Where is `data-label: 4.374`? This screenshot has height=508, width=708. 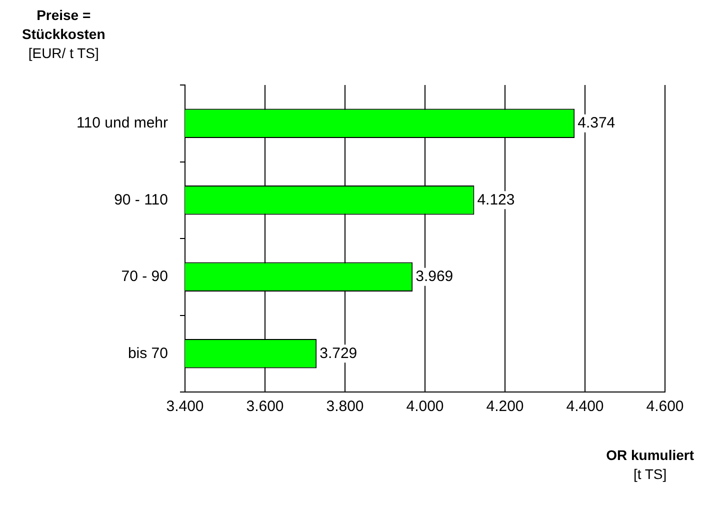
data-label: 4.374 is located at coordinates (597, 123).